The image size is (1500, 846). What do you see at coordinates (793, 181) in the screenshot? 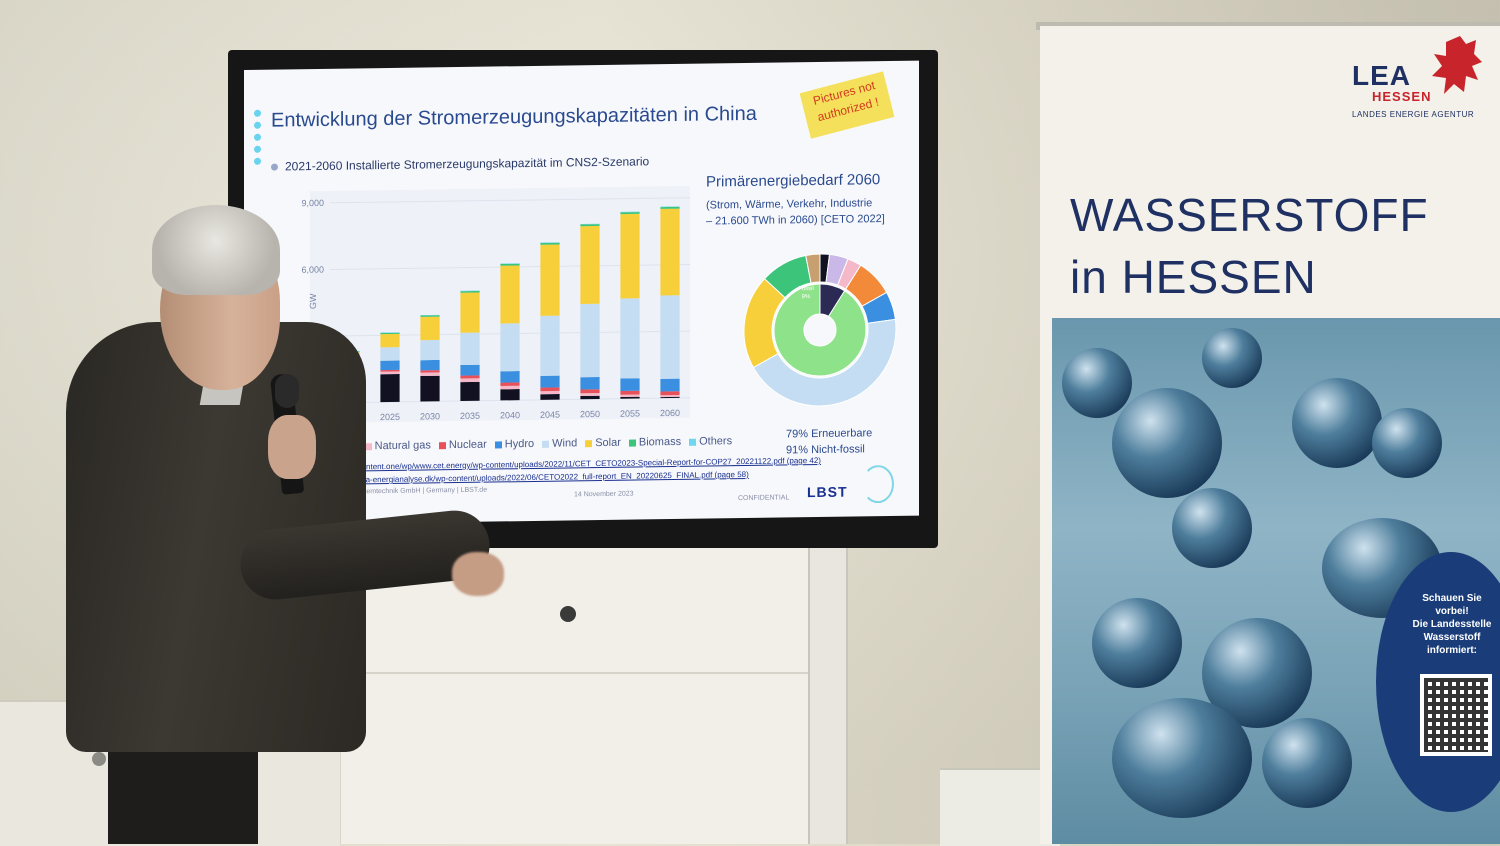
I see `primary-energy-title: Primärenergiebedarf 2060` at bounding box center [793, 181].